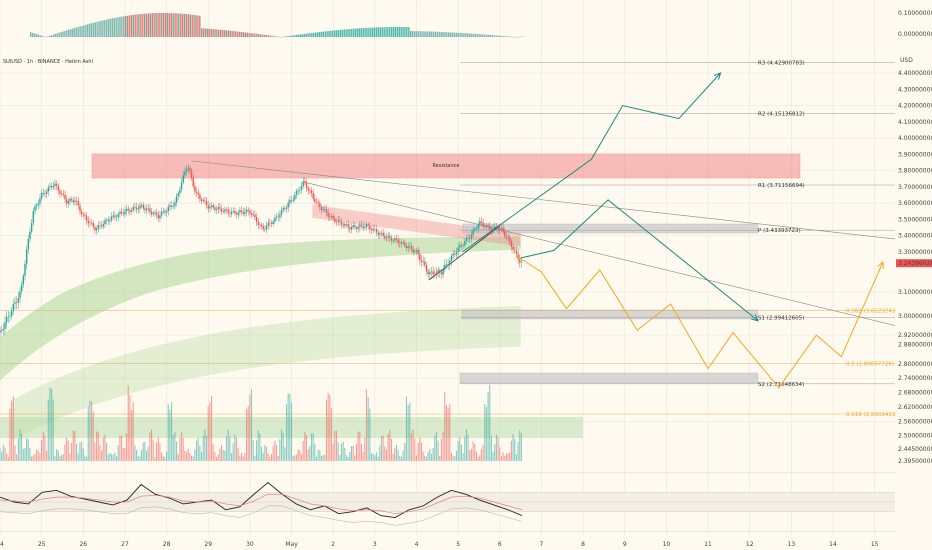  Describe the element at coordinates (583, 544) in the screenshot. I see `time-tick: 8` at that location.